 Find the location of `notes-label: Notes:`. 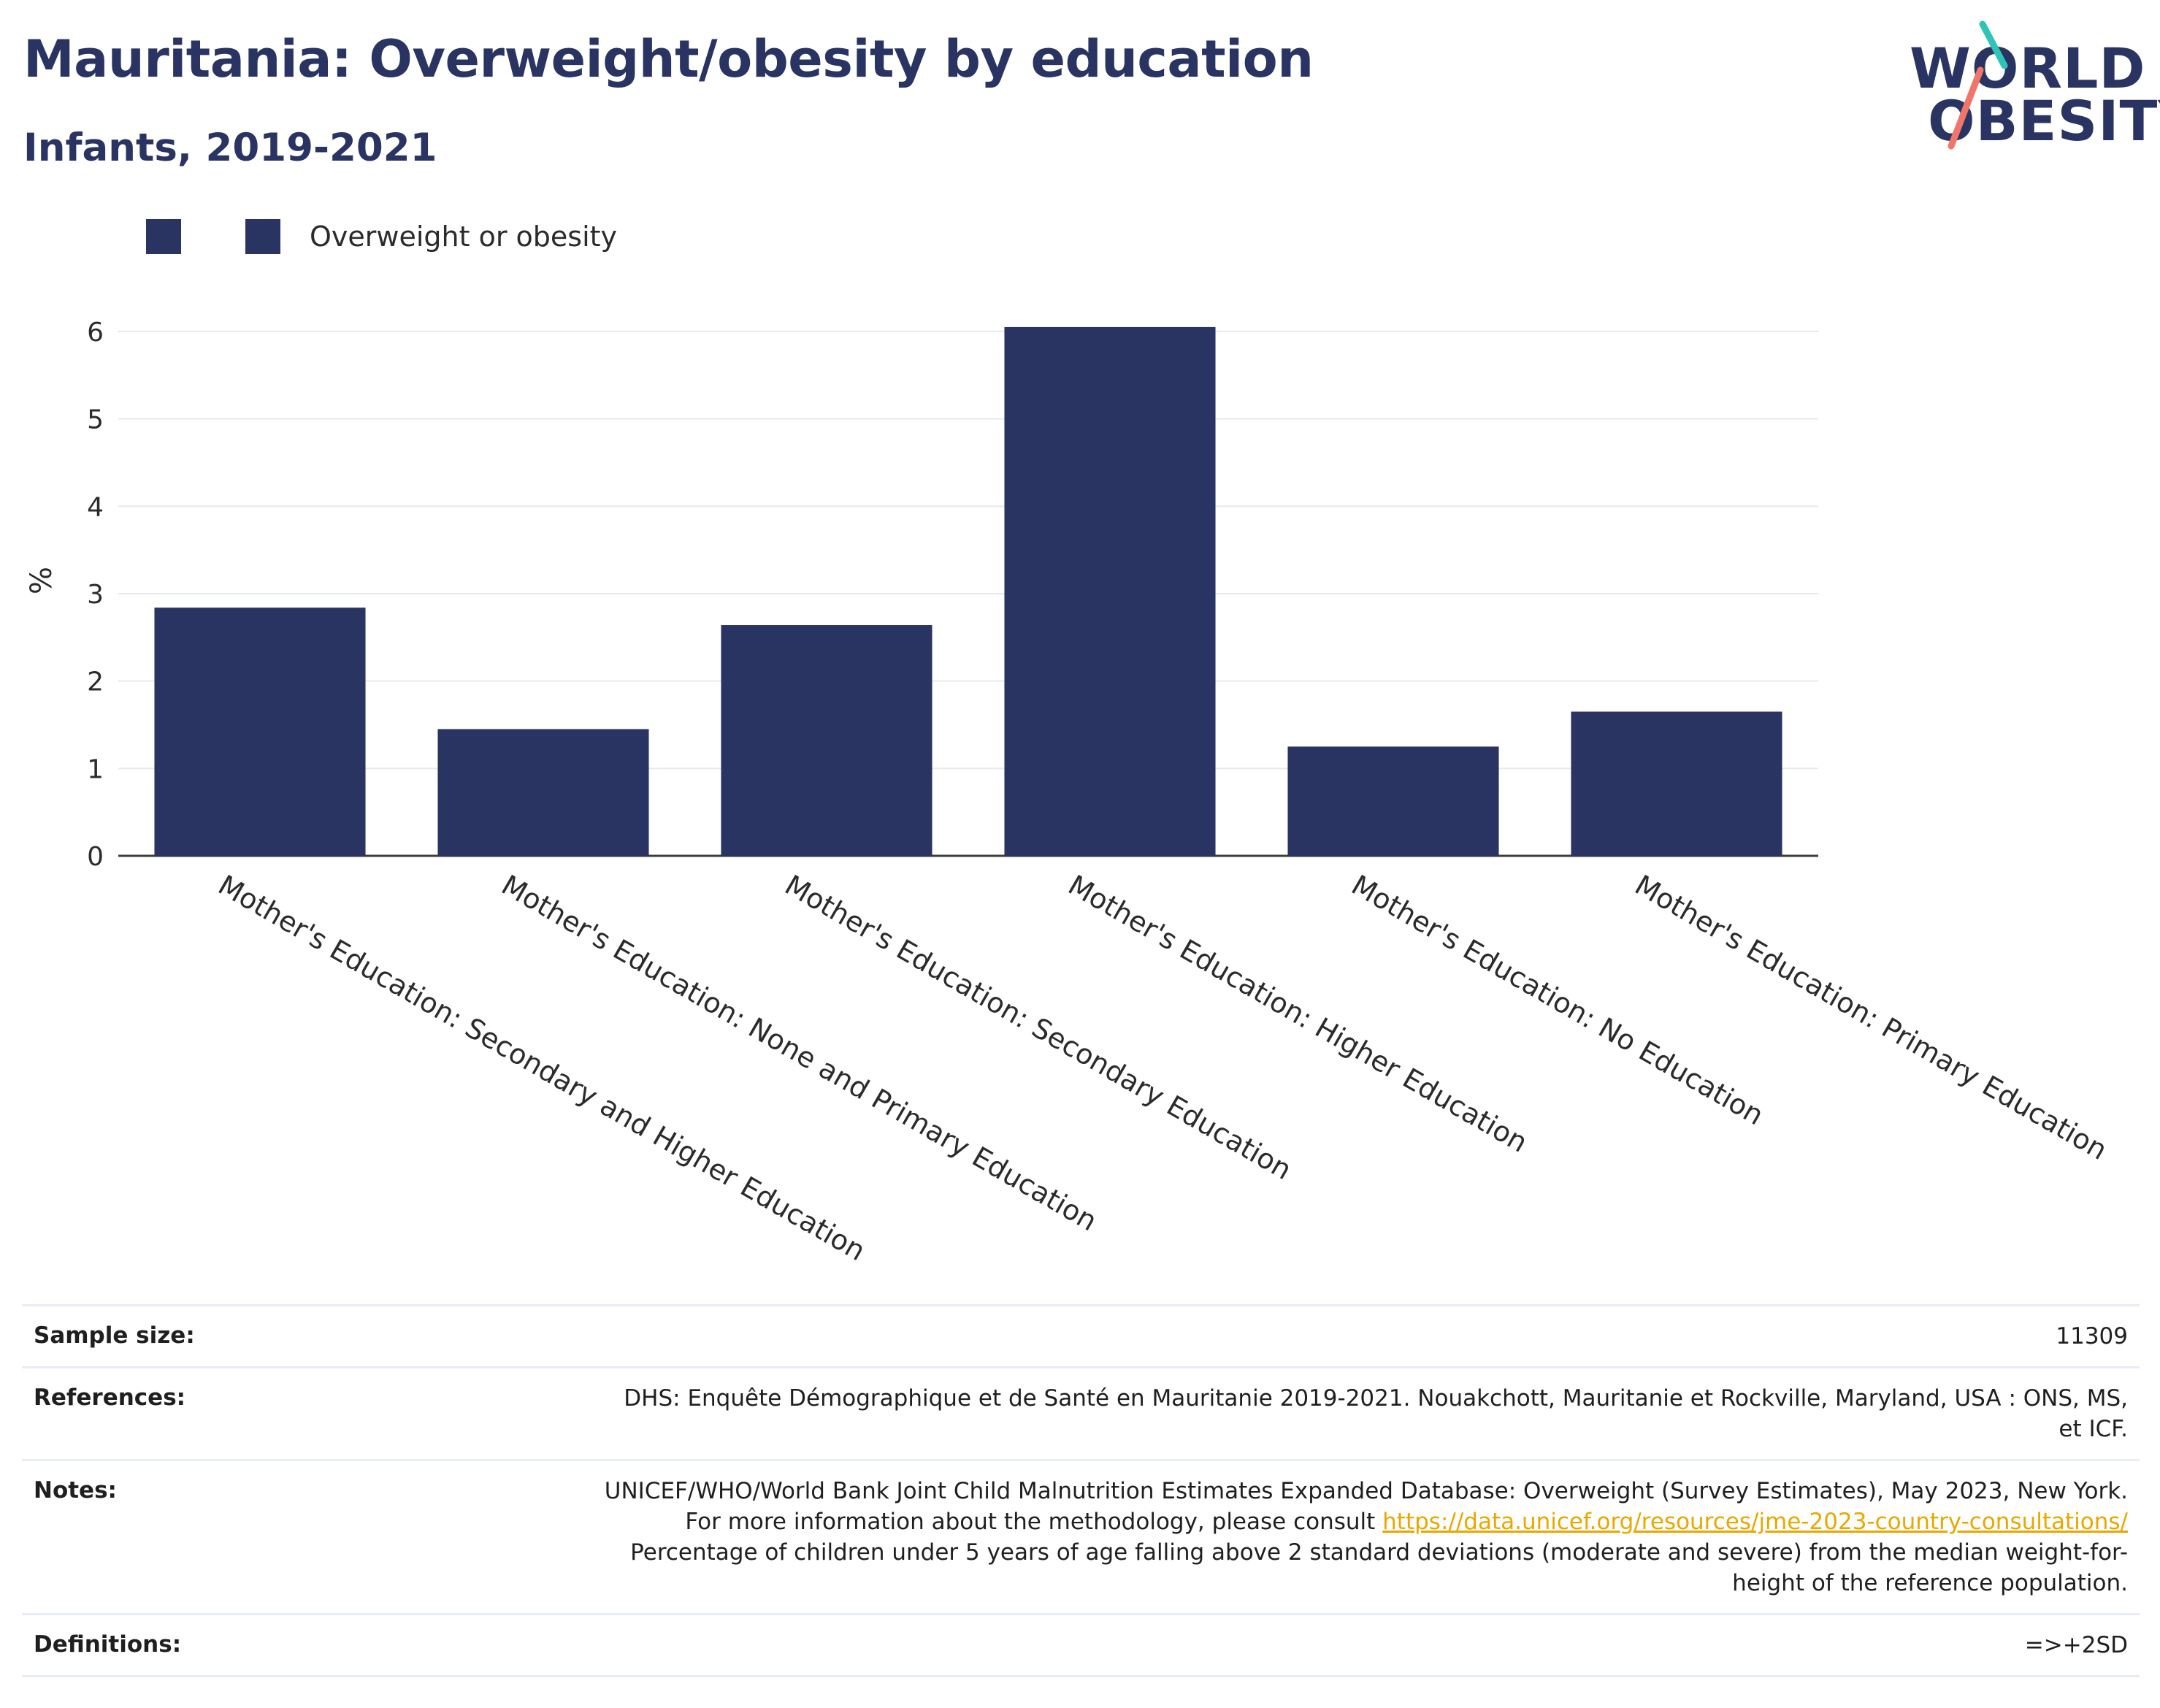

notes-label: Notes: is located at coordinates (75, 1490).